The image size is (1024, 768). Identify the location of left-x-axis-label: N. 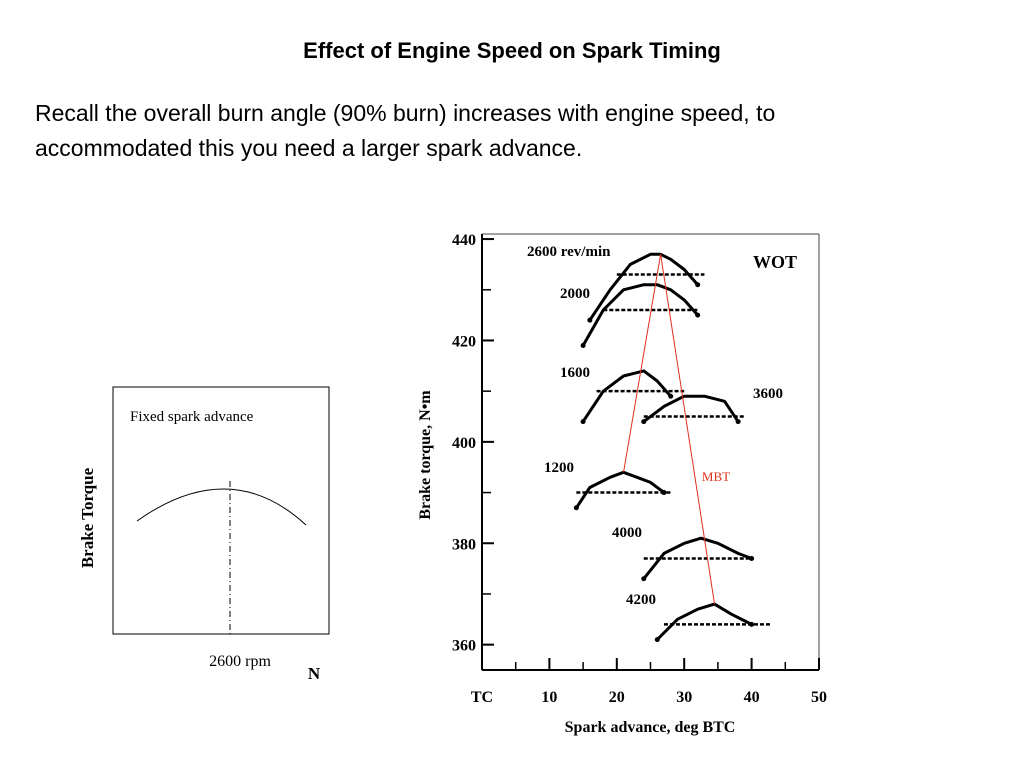
(314, 673).